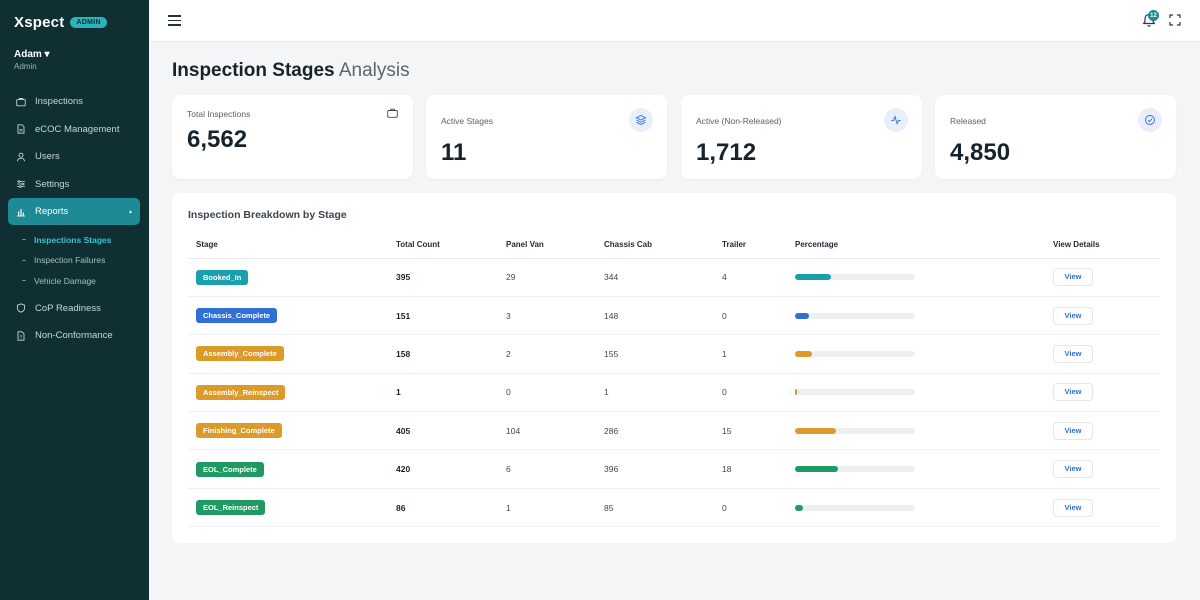  What do you see at coordinates (288, 393) in the screenshot?
I see `stage-cell: Assembly_Reinspect` at bounding box center [288, 393].